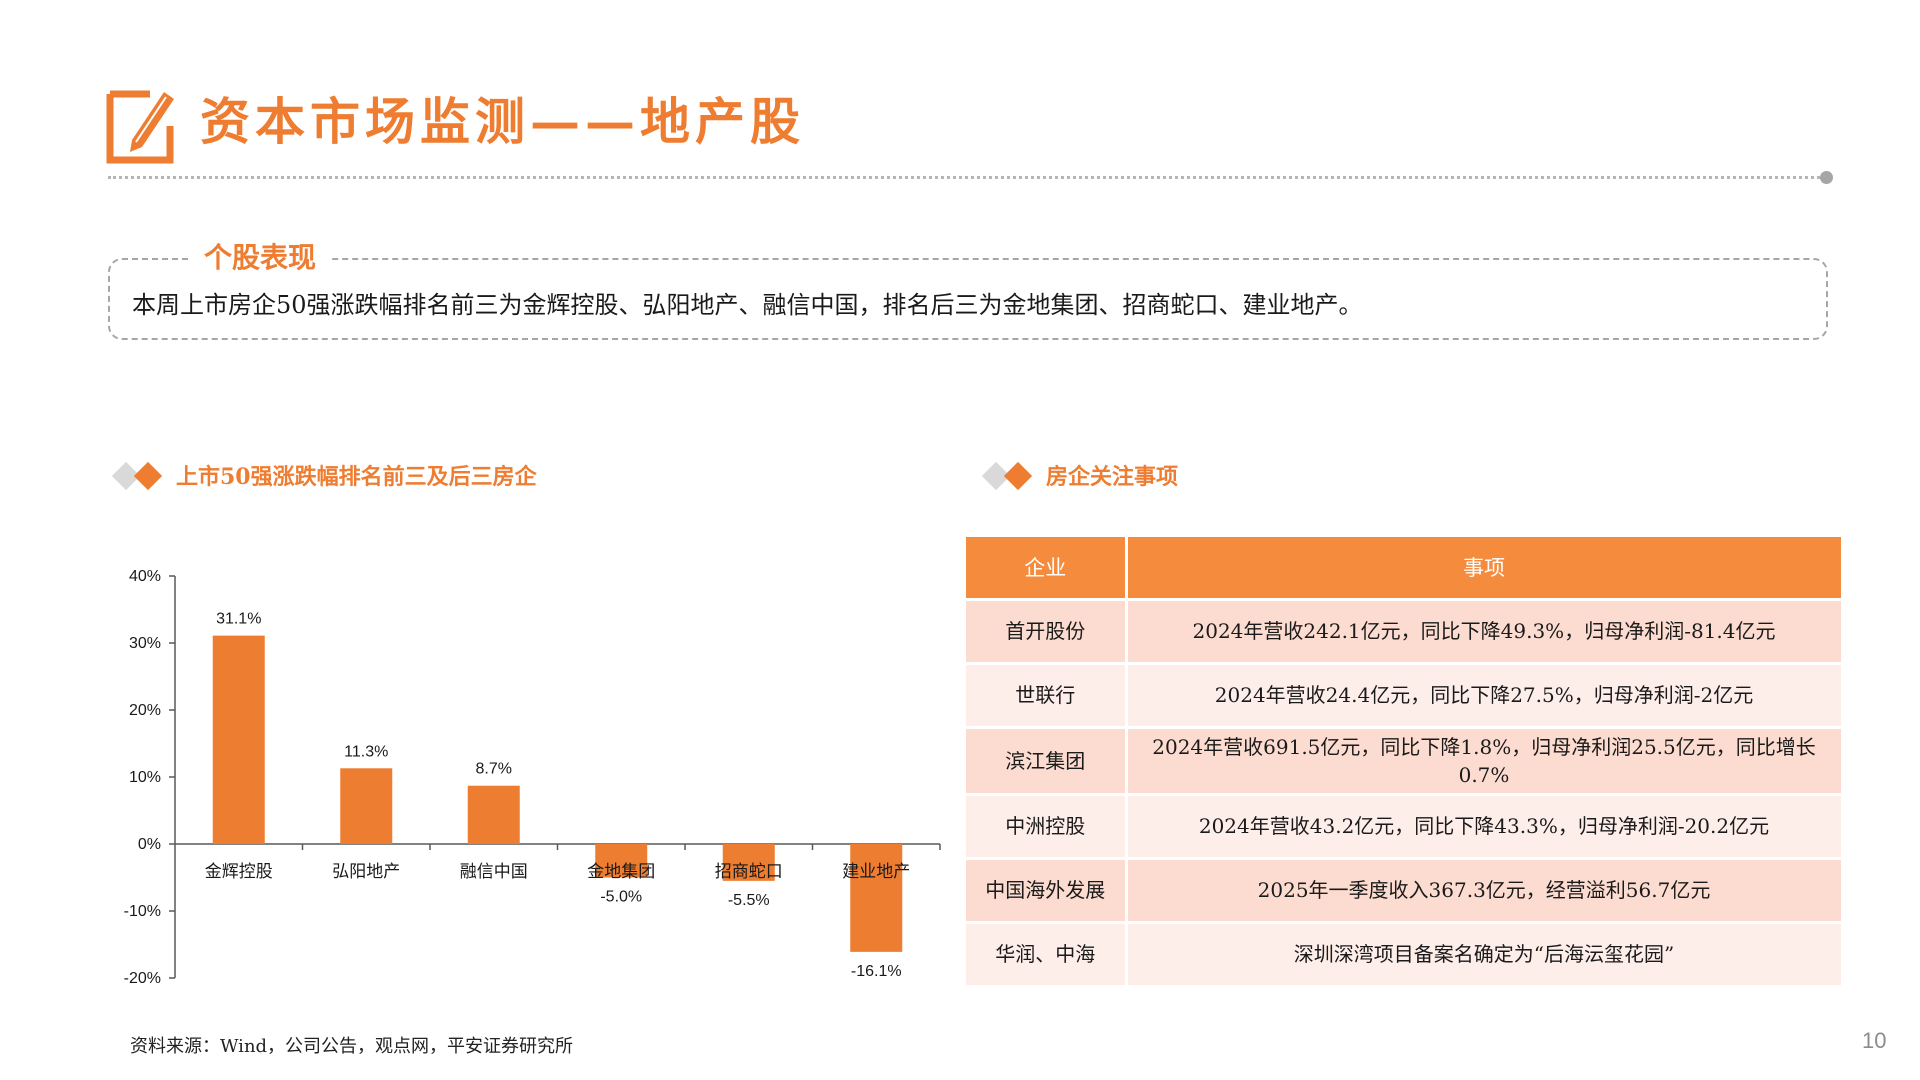 The width and height of the screenshot is (1920, 1080). I want to click on category-label: 招商蛇口, so click(749, 872).